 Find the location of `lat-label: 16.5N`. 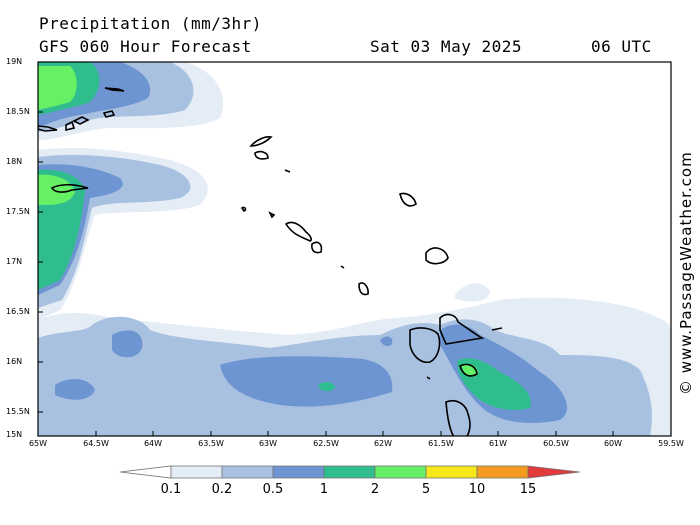

lat-label: 16.5N is located at coordinates (18, 311).